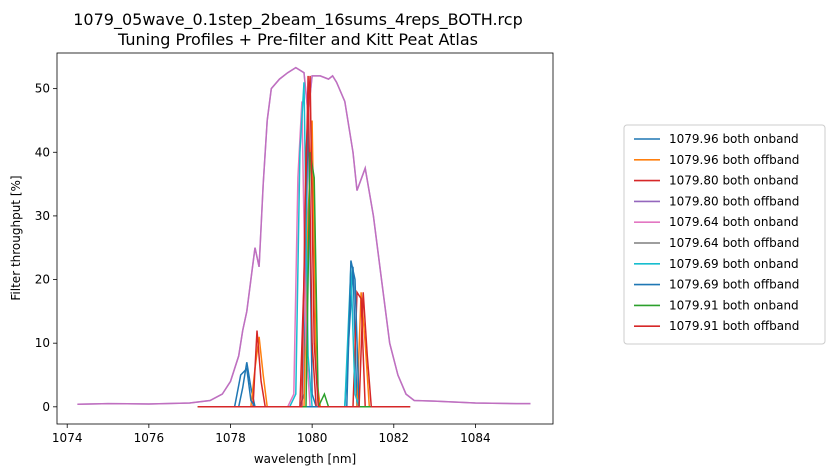 This screenshot has height=476, width=835. I want to click on y-tick-label: 50, so click(42, 89).